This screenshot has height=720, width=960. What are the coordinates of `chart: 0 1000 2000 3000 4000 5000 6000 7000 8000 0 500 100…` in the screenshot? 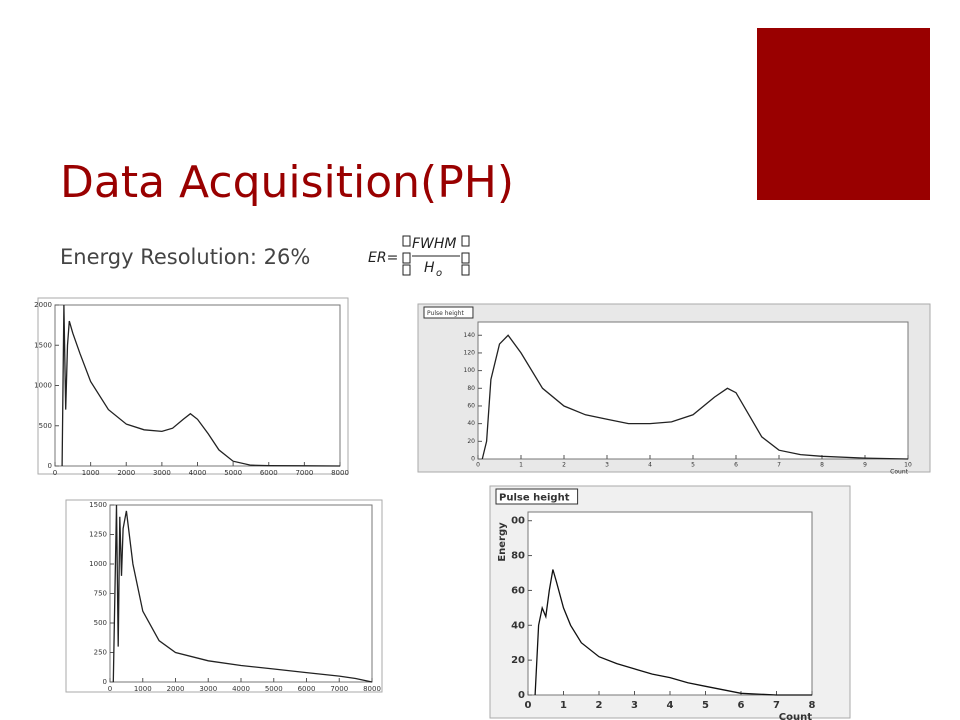 It's located at (191, 387).